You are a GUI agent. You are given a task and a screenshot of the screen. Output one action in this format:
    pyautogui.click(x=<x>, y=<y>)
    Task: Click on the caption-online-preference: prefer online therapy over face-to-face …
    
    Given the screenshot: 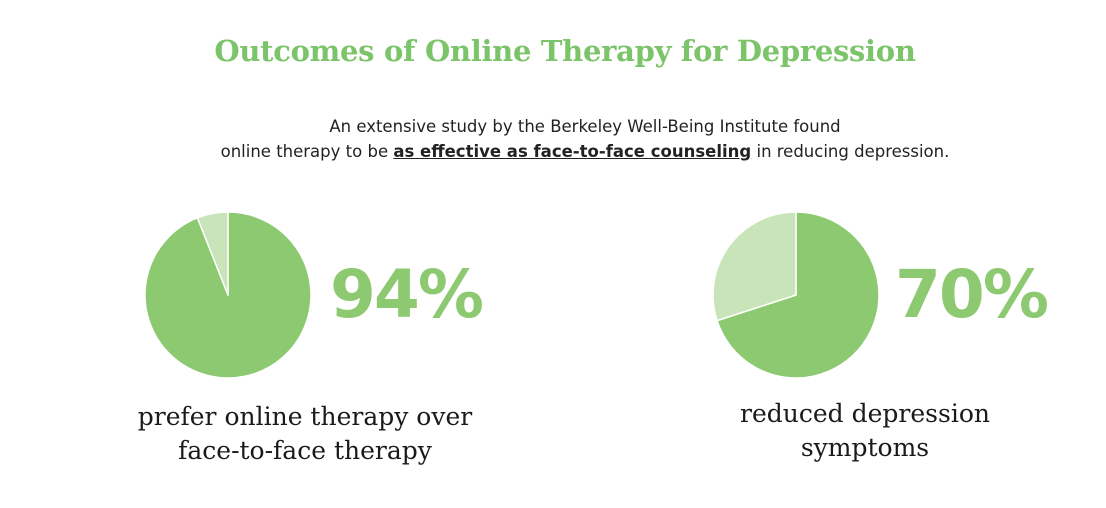 What is the action you would take?
    pyautogui.click(x=305, y=434)
    